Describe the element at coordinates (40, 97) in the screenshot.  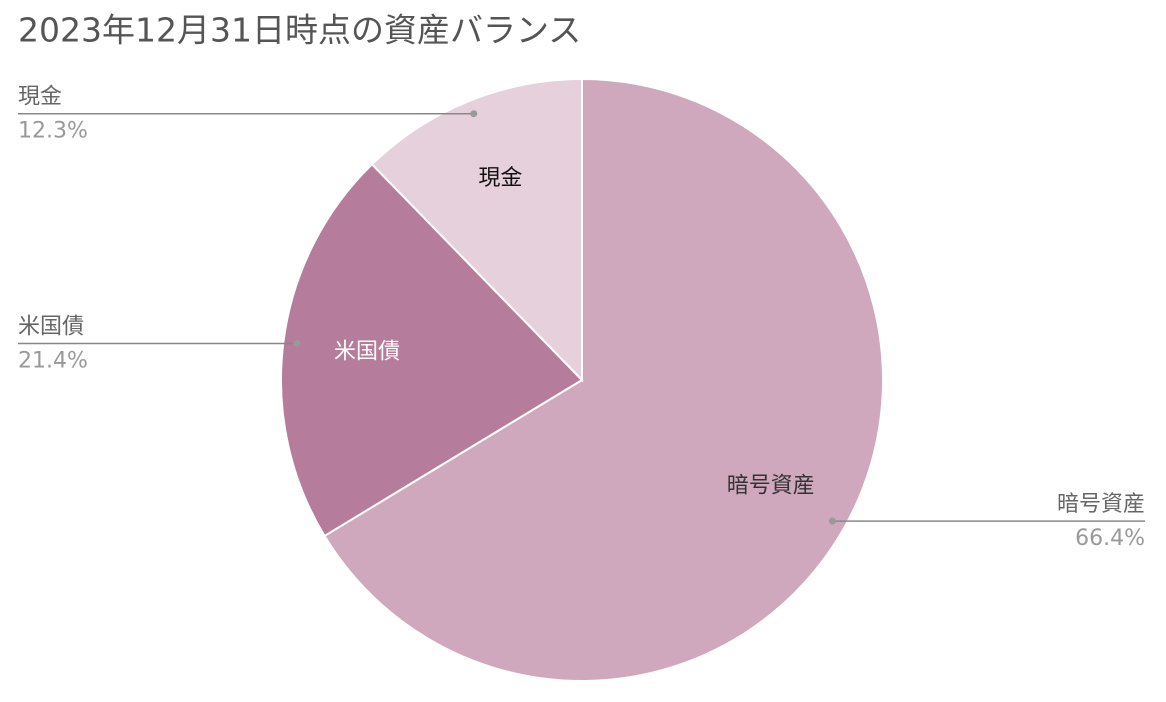
I see `outer-label: 現金` at that location.